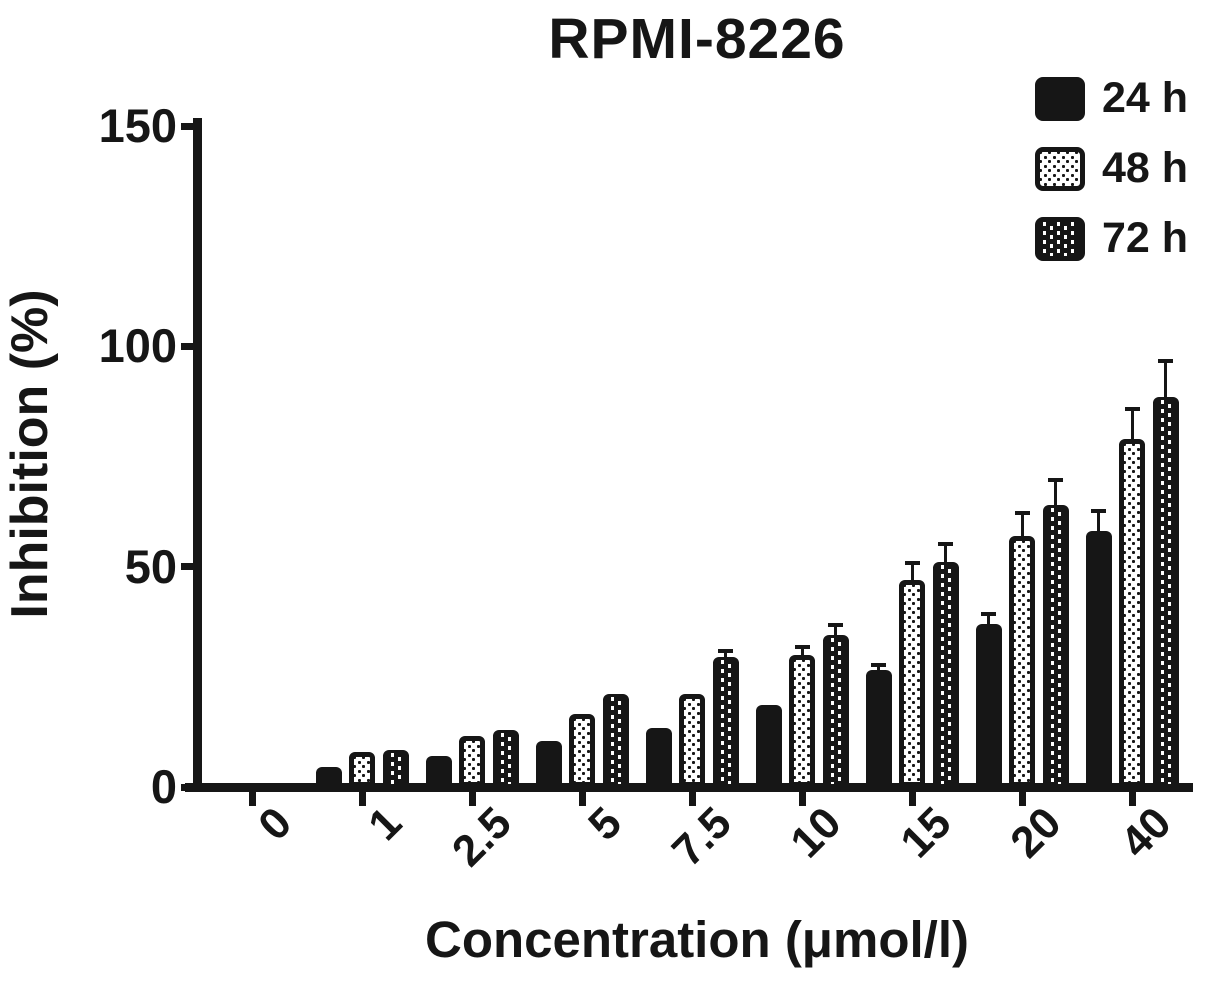 The width and height of the screenshot is (1205, 981). I want to click on x-tick-7.5, so click(692, 799).